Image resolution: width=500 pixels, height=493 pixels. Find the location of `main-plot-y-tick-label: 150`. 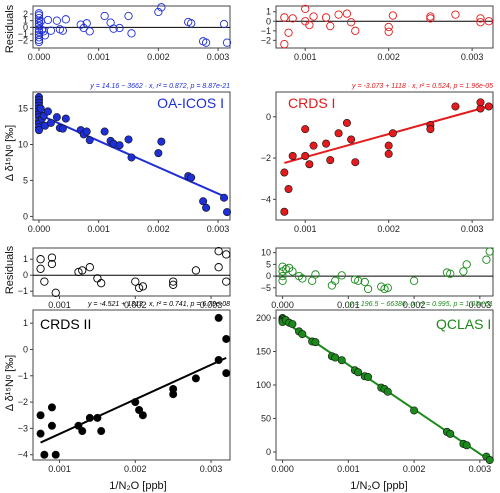

main-plot-y-tick-label: 150 is located at coordinates (263, 352).